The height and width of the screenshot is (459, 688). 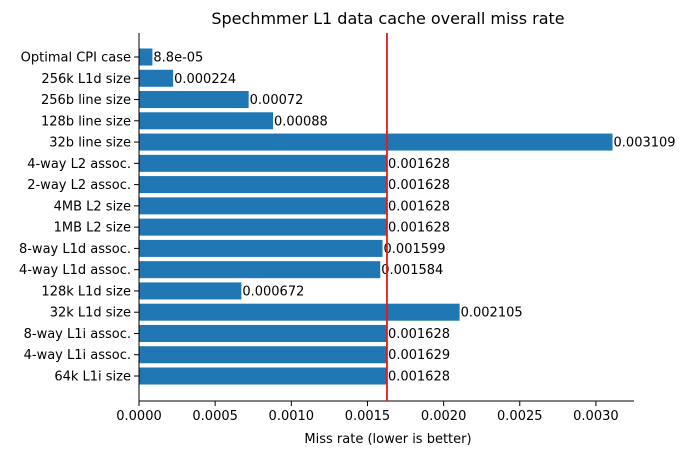 I want to click on x-tick-label: 0.0010, so click(x=292, y=416).